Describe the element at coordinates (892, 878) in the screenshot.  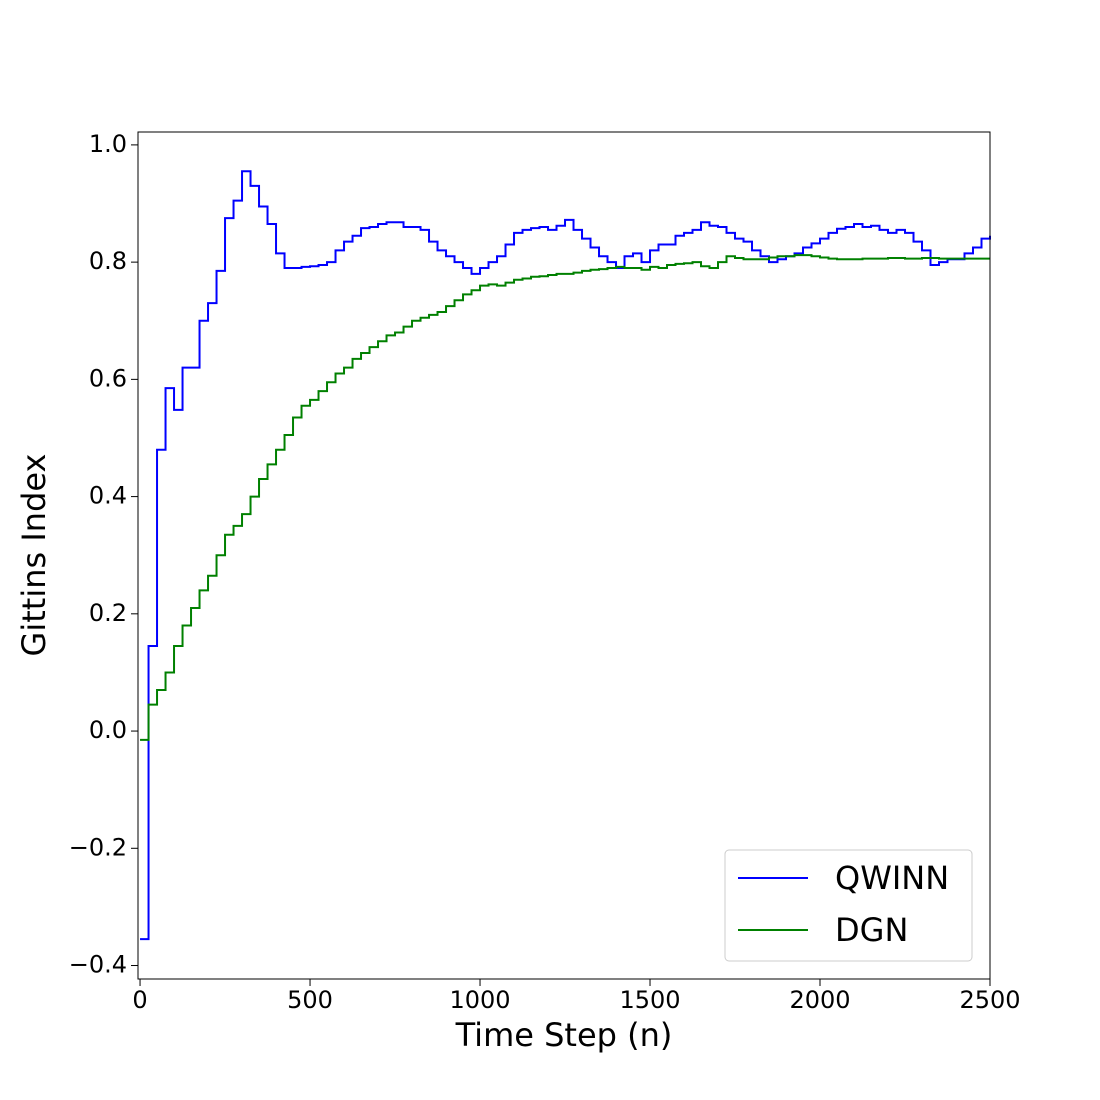
I see `legend-label: QWINN` at that location.